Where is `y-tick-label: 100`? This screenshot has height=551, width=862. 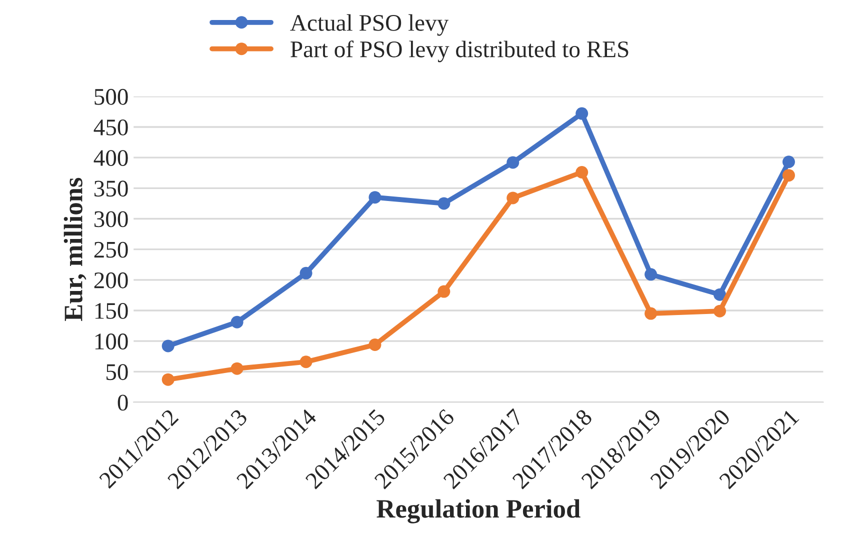 y-tick-label: 100 is located at coordinates (111, 342).